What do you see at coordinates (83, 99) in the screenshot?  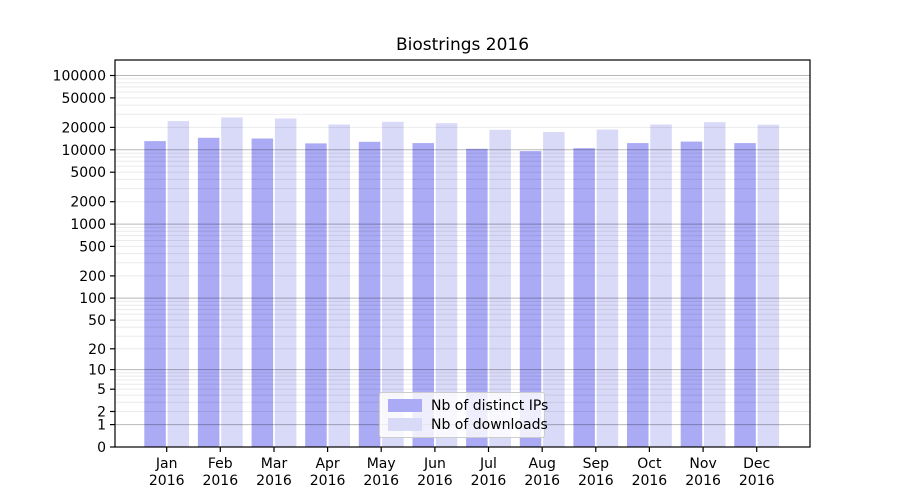 I see `y-tick-label: 50000` at bounding box center [83, 99].